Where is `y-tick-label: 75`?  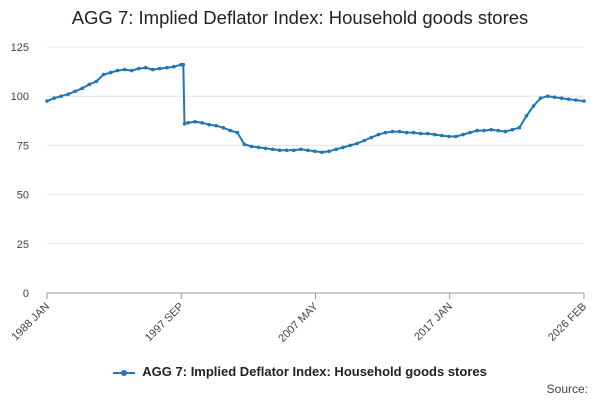 y-tick-label: 75 is located at coordinates (23, 146).